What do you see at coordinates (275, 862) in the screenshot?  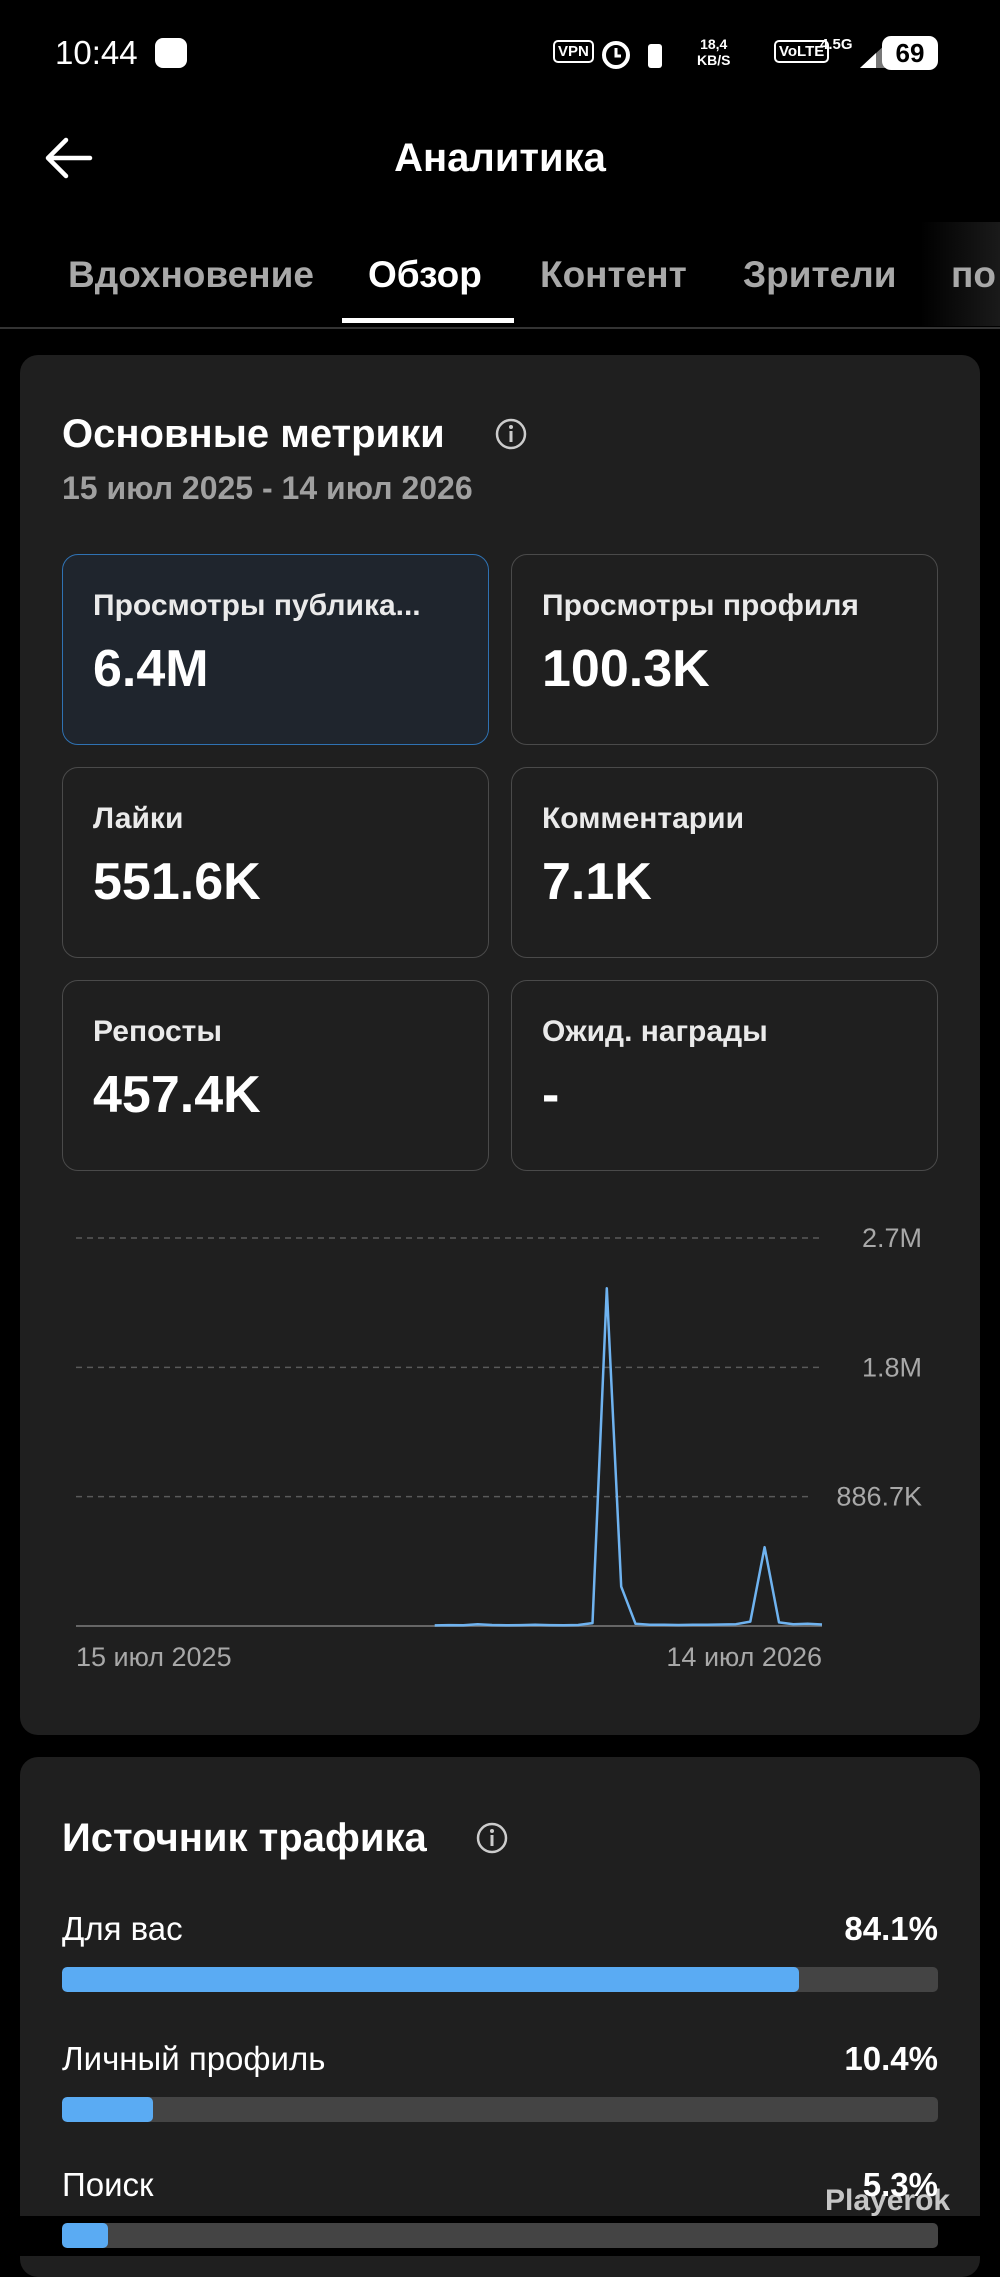 I see `metric-tile: Лайки 551.6K` at bounding box center [275, 862].